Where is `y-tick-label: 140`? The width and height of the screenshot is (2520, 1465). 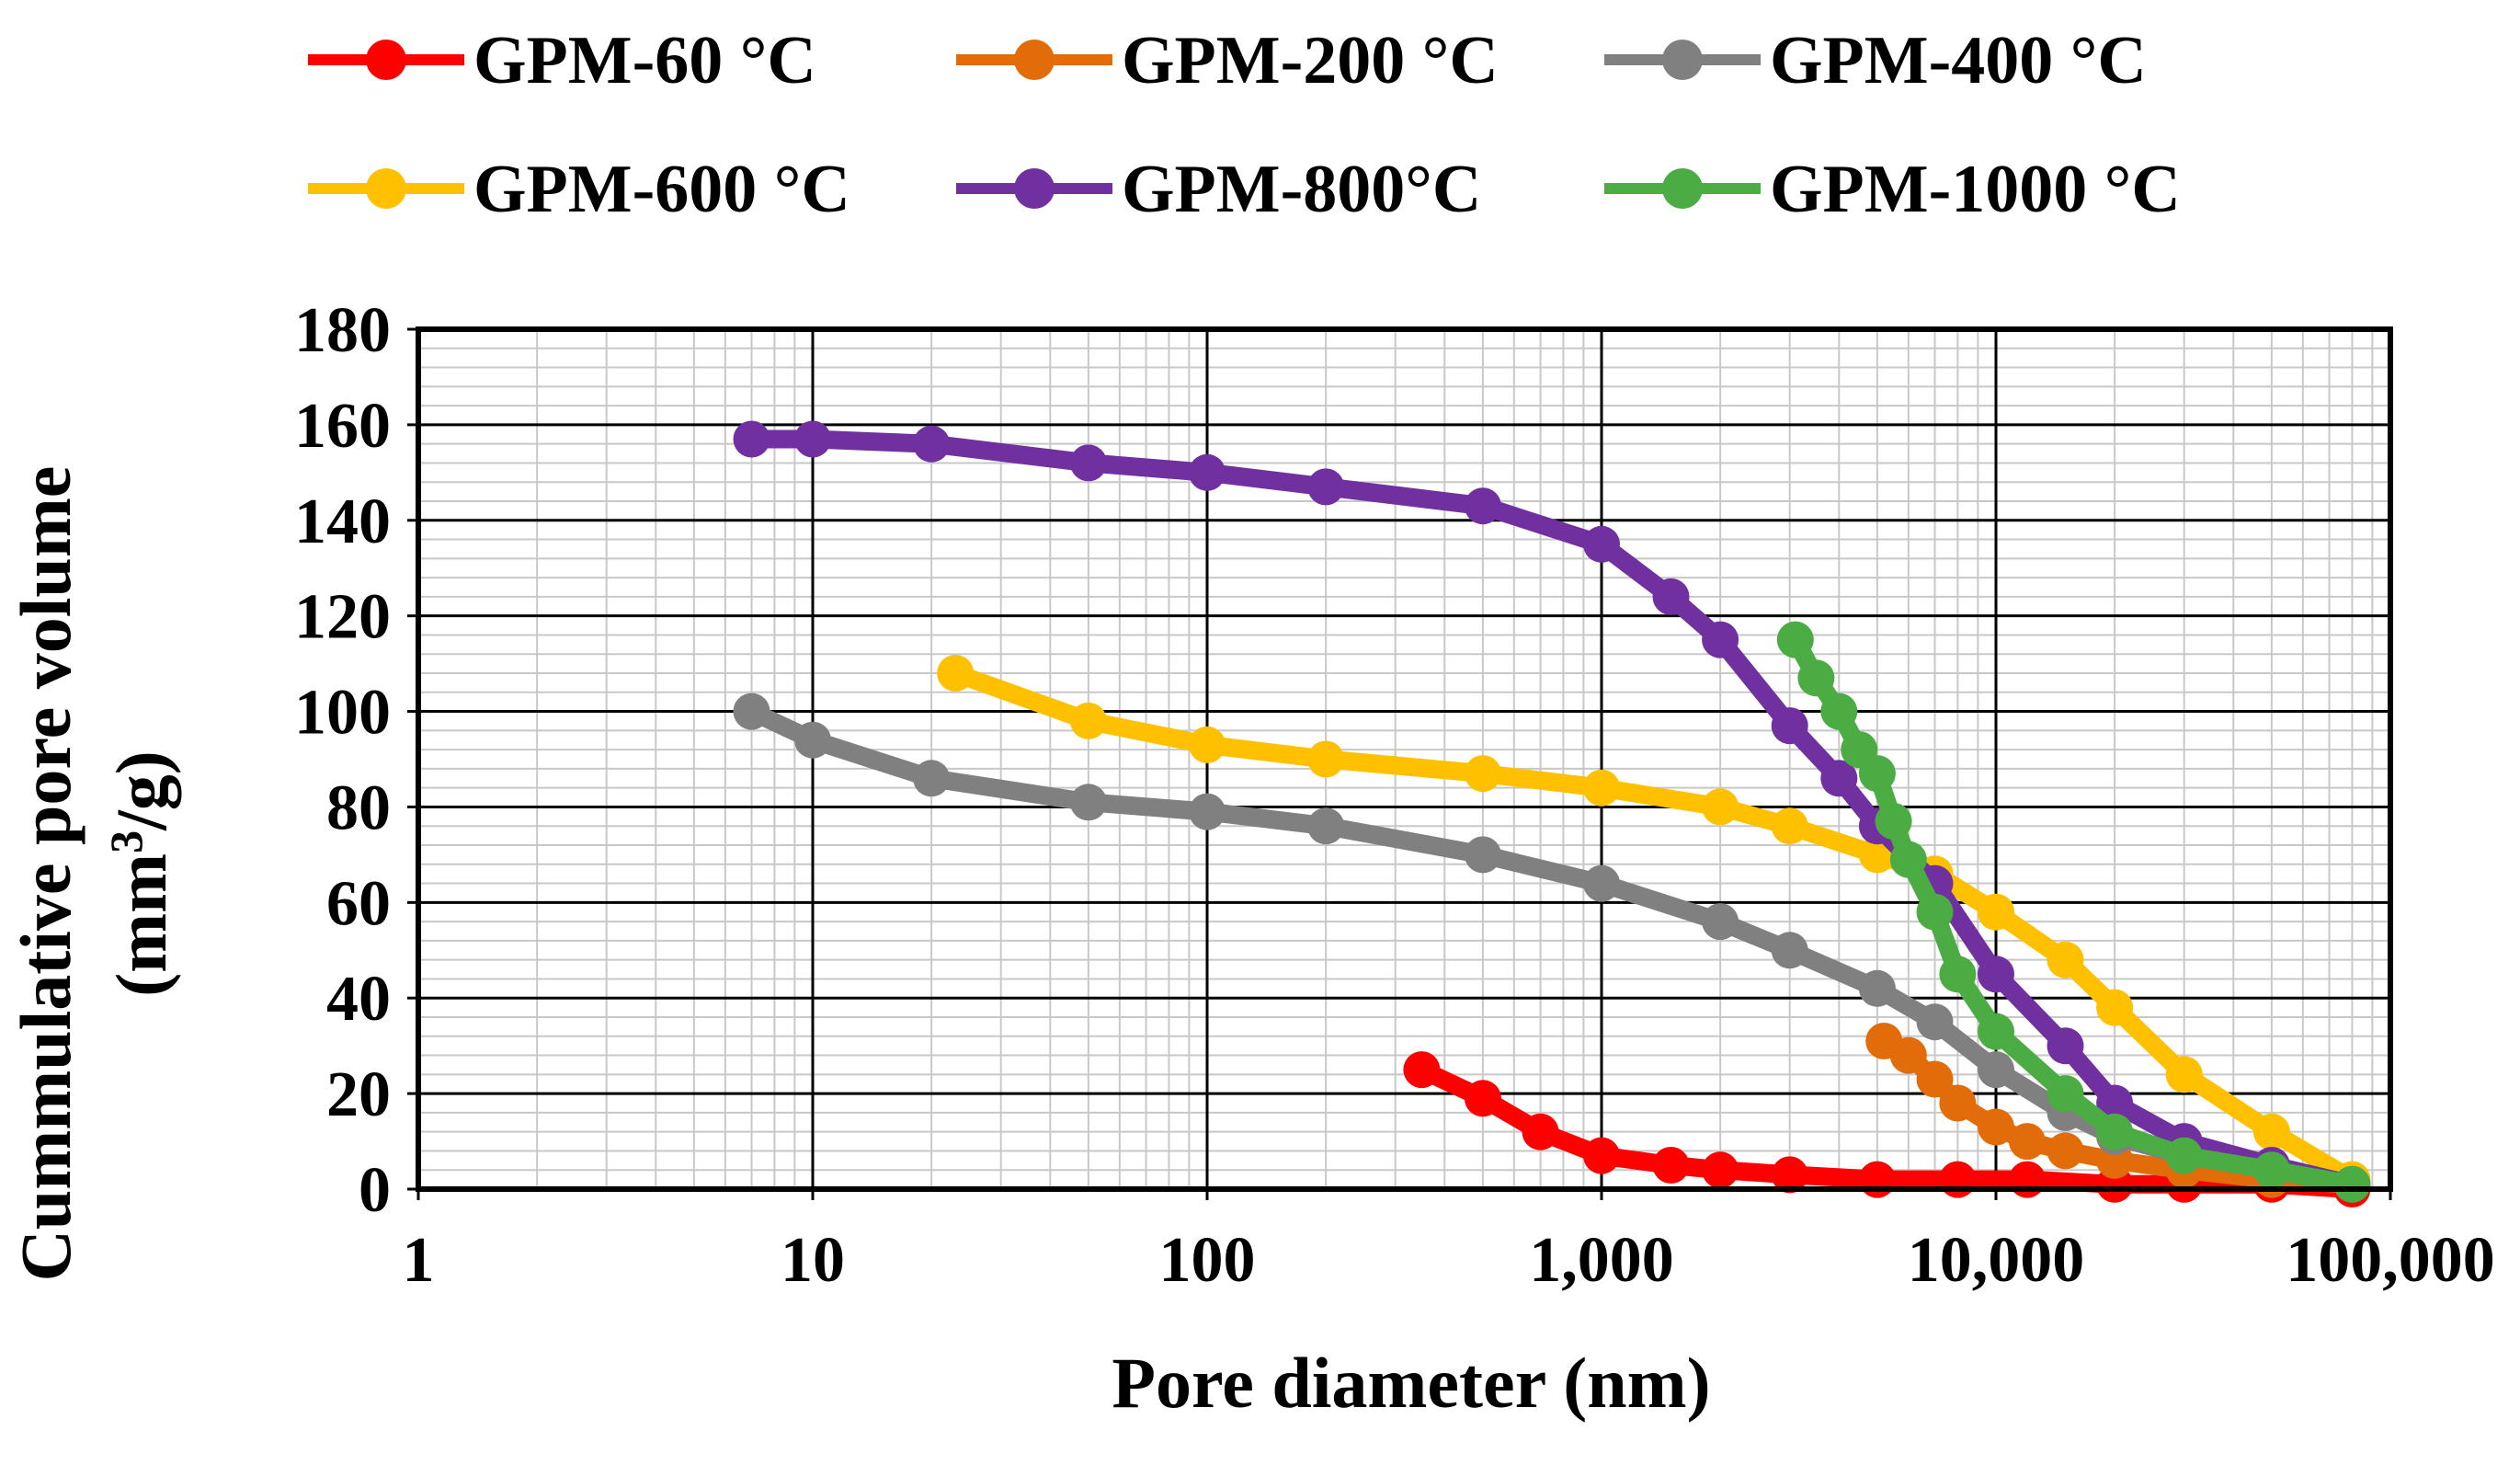 y-tick-label: 140 is located at coordinates (342, 522).